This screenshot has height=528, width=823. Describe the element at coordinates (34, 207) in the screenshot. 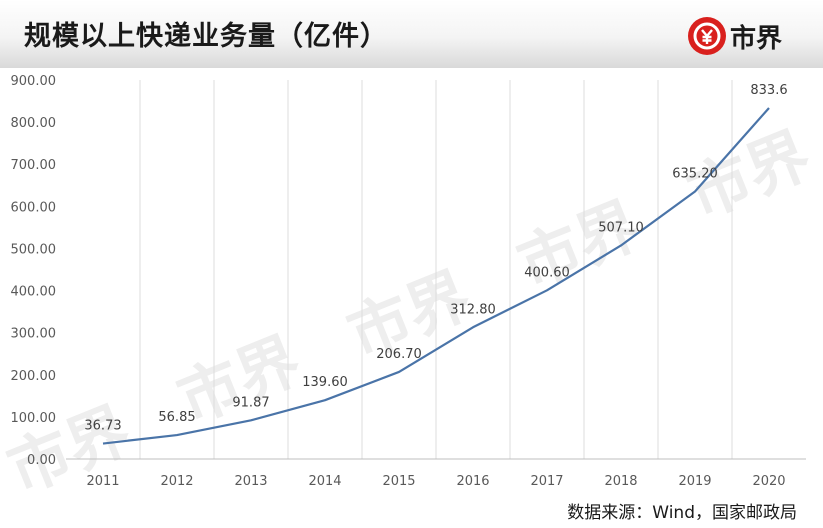

I see `y-tick-label: 600.00` at that location.